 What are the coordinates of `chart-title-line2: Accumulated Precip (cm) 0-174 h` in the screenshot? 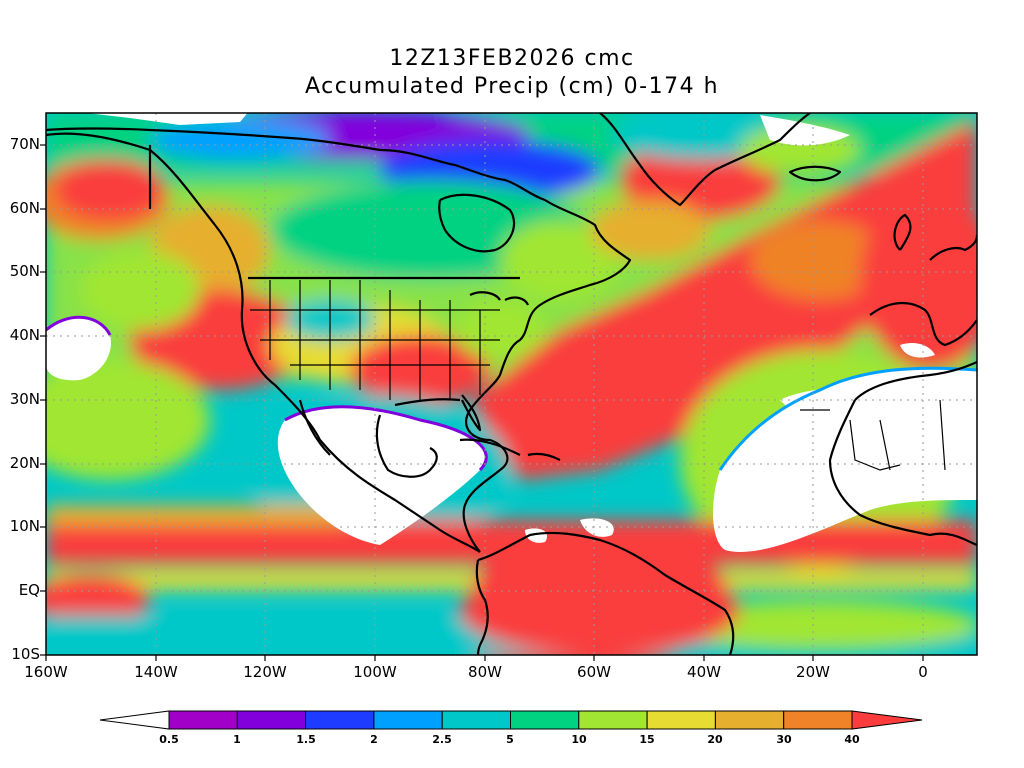 It's located at (512, 86).